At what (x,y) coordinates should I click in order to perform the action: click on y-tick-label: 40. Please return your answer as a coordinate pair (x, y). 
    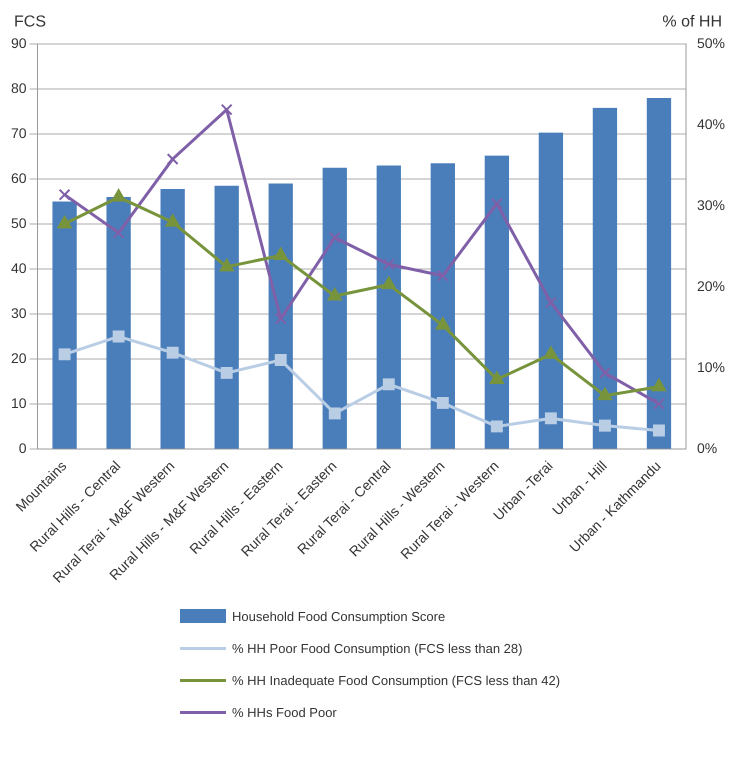
    Looking at the image, I should click on (18, 268).